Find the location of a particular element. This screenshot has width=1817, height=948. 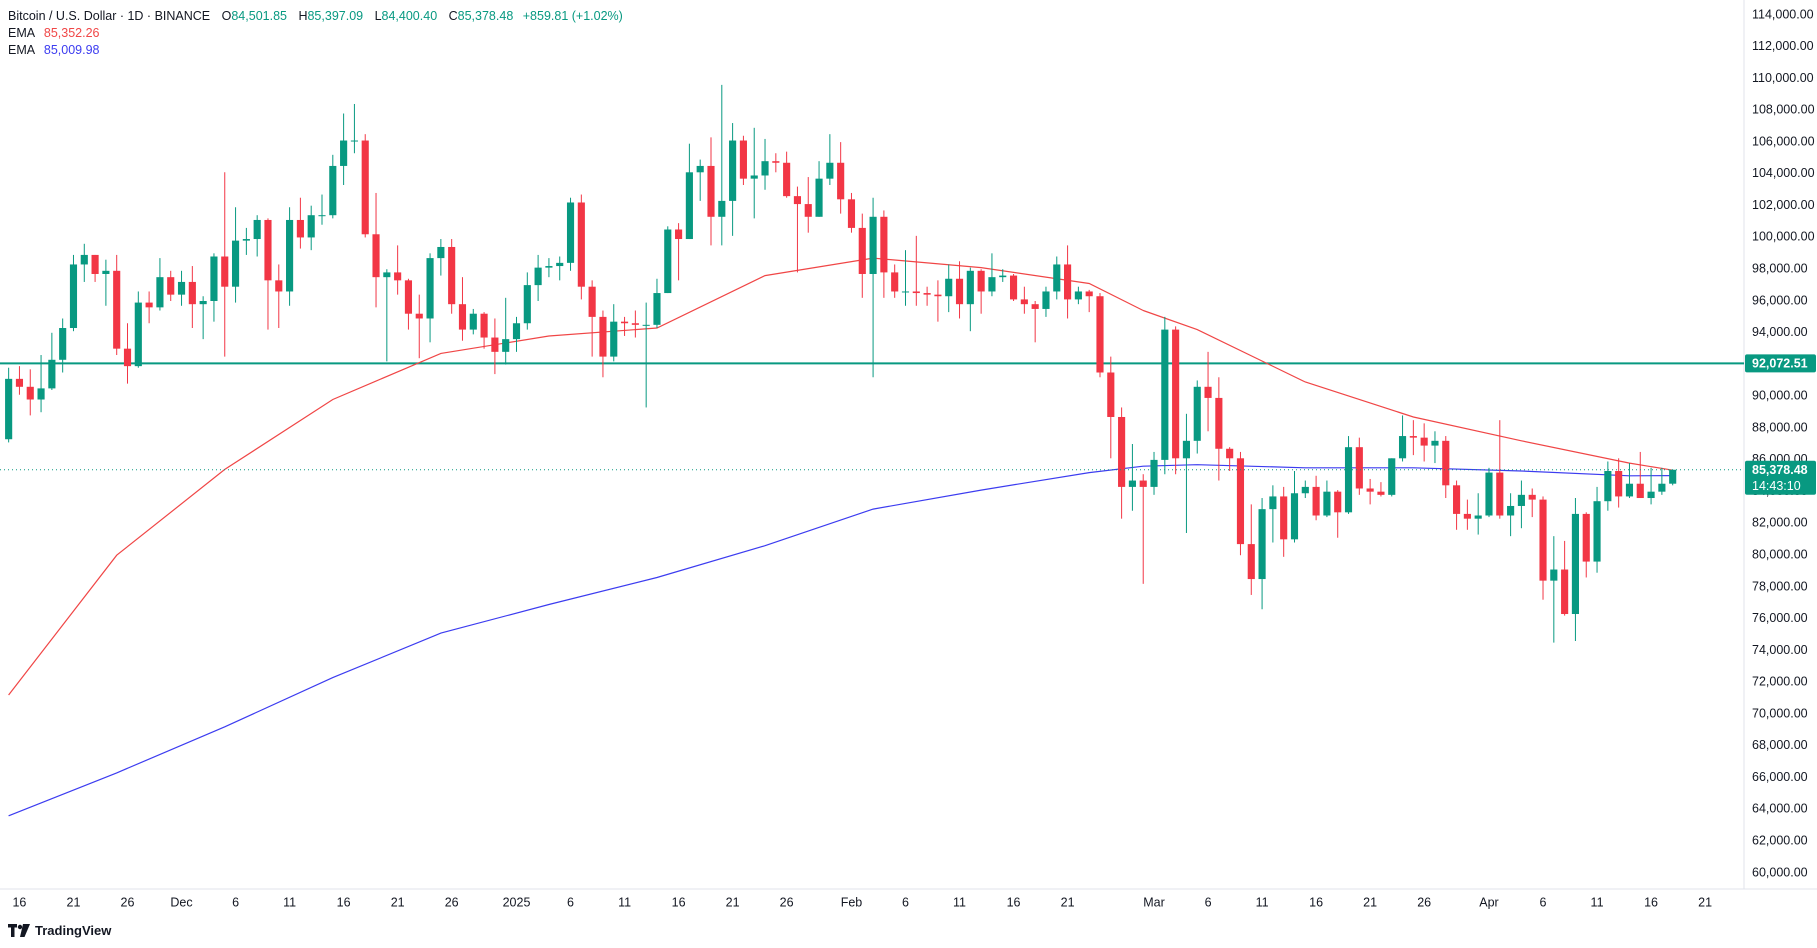

y-tick-label: 90,000.00 is located at coordinates (1780, 396).